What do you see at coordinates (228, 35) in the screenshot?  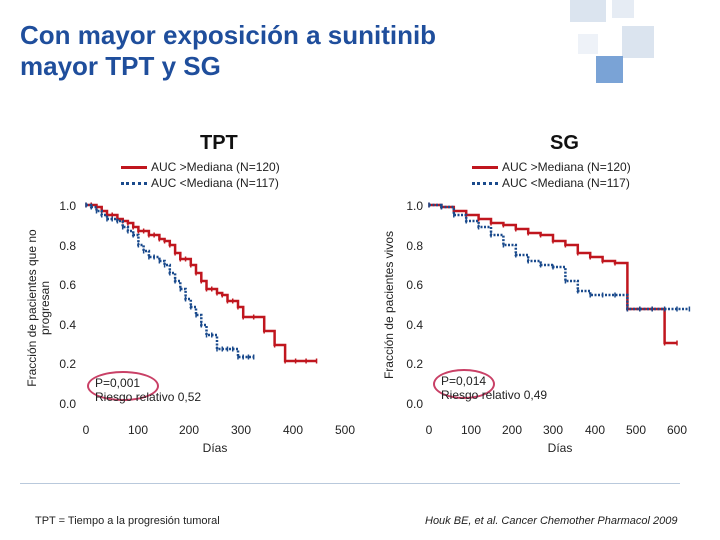 I see `title-line-1: Con mayor exposición a sunitinib` at bounding box center [228, 35].